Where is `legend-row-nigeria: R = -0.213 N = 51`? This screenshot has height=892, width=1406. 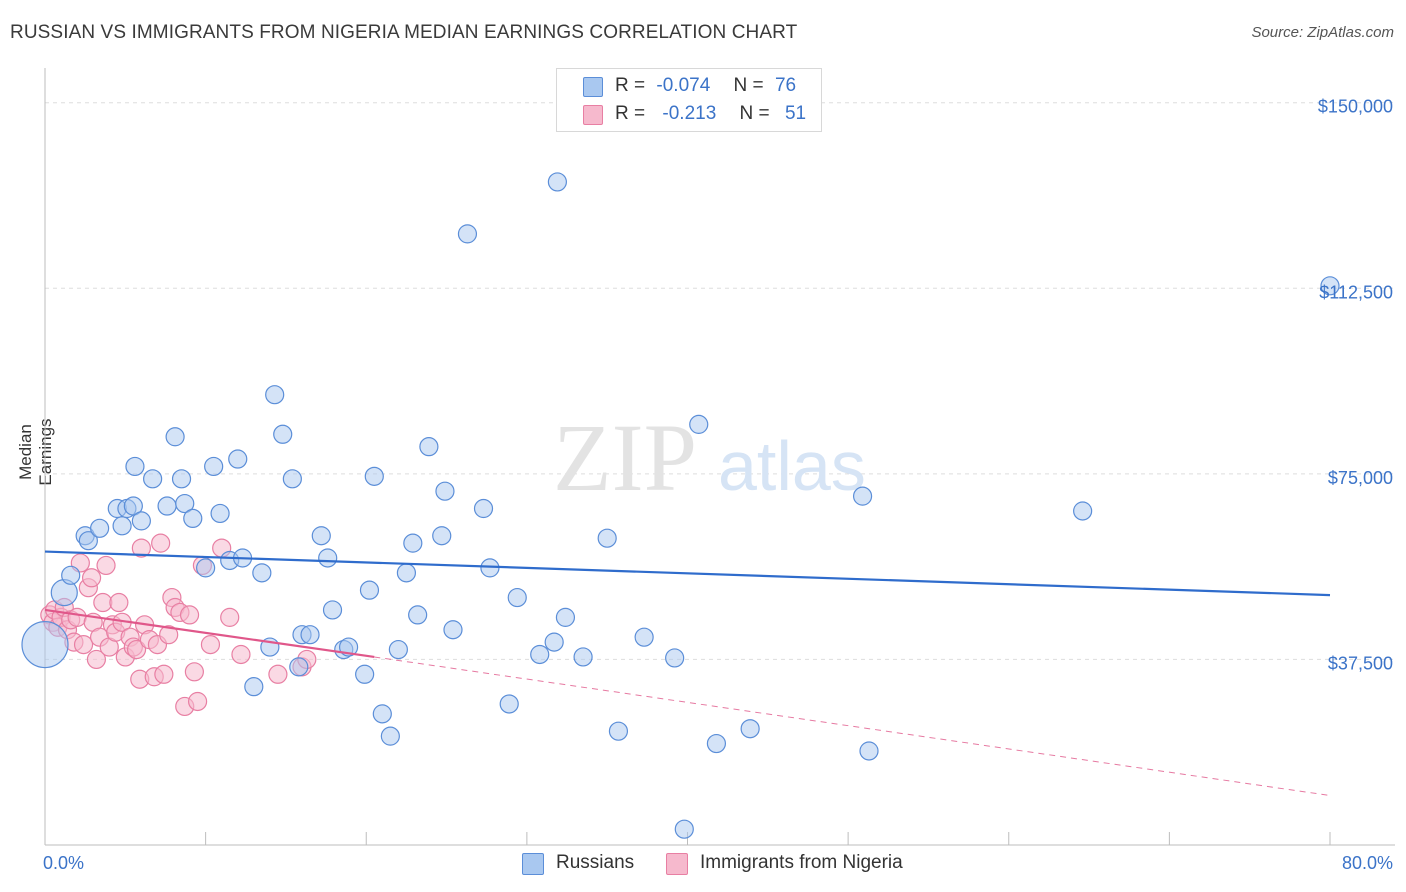
legend-row-nigeria: R = -0.213 N = 51 is located at coordinates (689, 114).